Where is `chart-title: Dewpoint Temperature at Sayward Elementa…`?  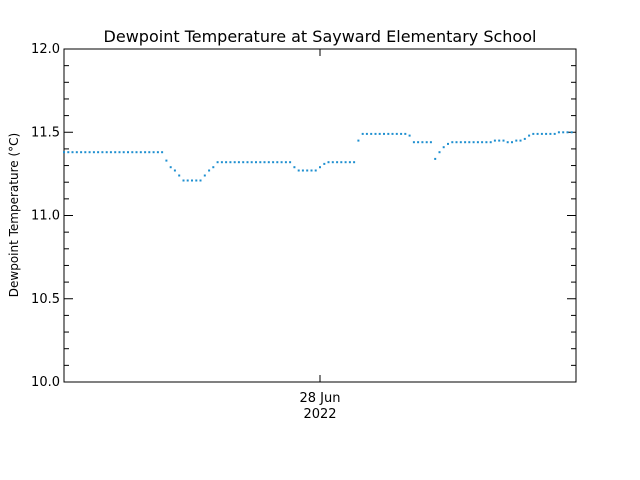 chart-title: Dewpoint Temperature at Sayward Elementa… is located at coordinates (320, 36).